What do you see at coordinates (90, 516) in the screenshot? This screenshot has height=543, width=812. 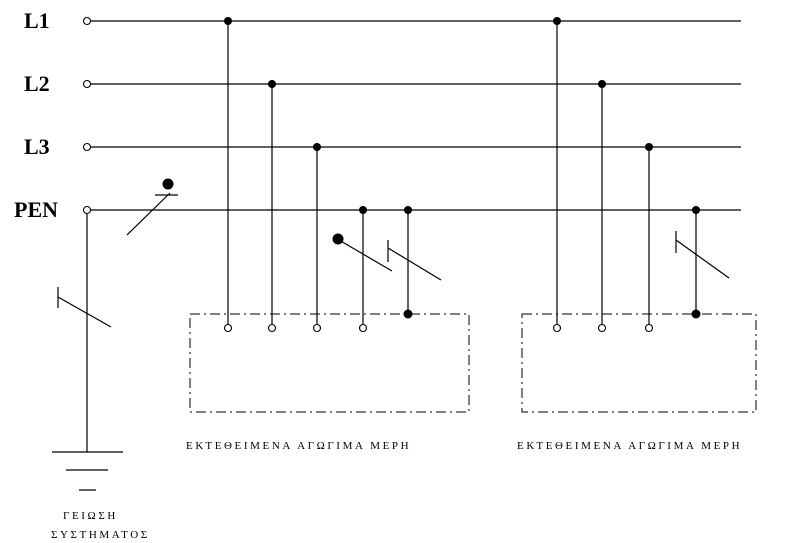 I see `caption-system-earthing-line1: ΓΕΙΩΣΗ` at bounding box center [90, 516].